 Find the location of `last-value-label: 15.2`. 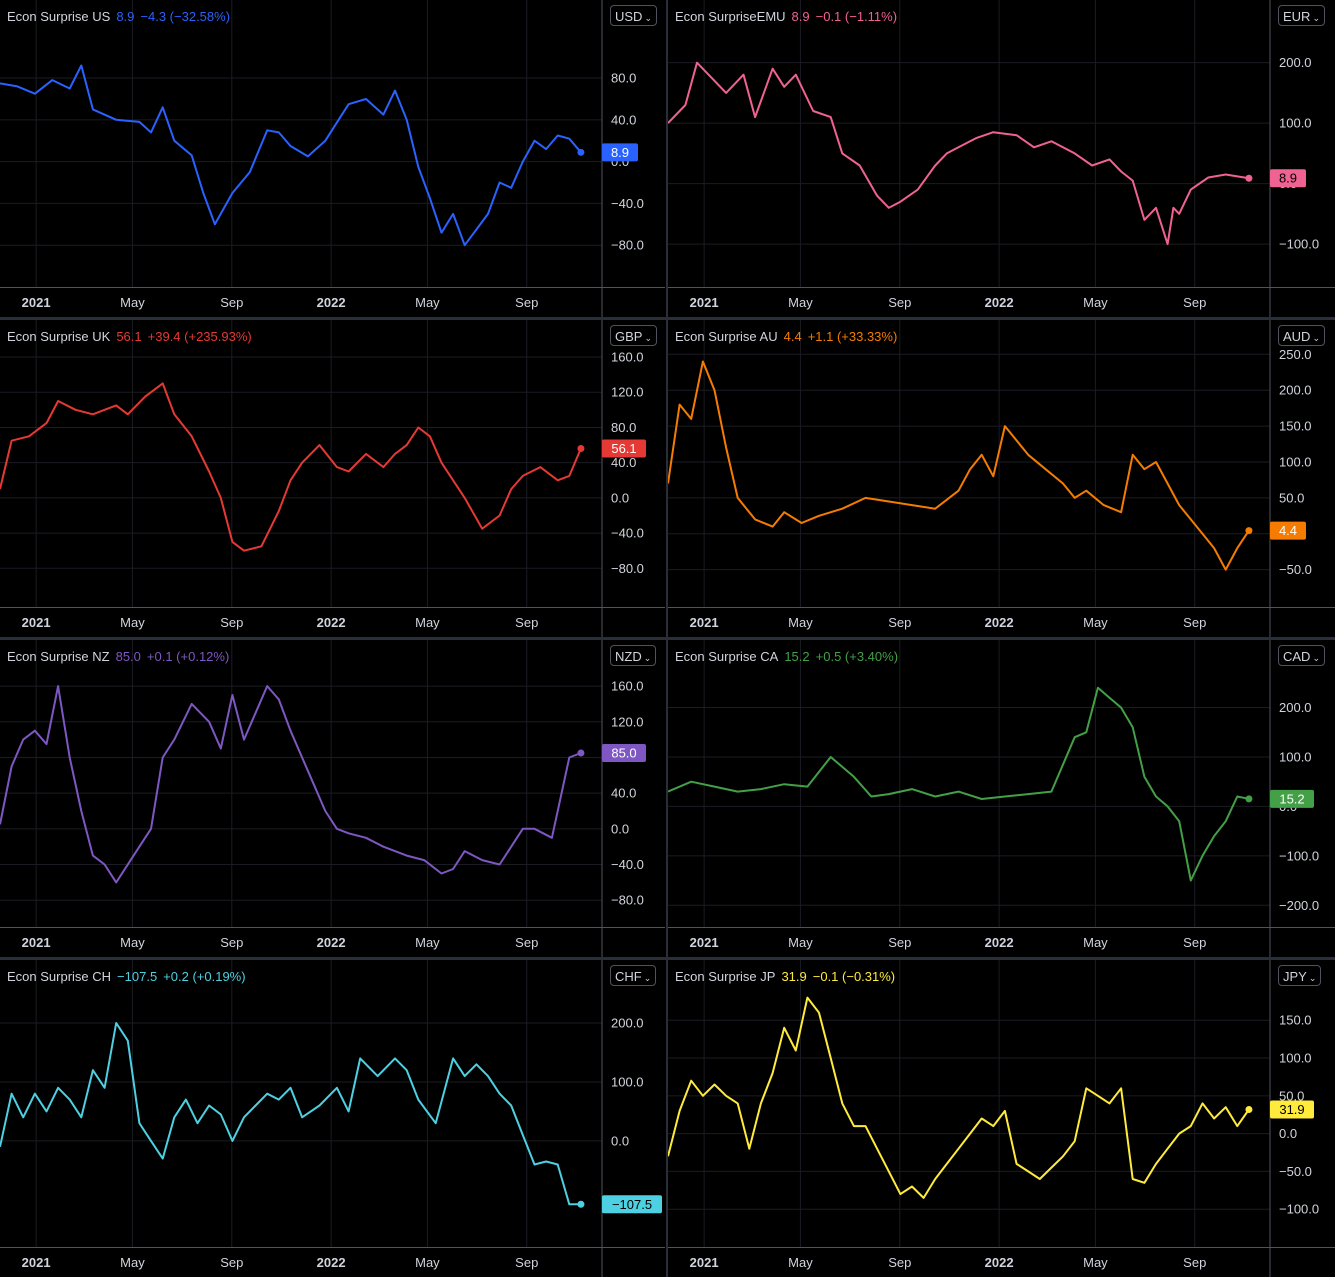

last-value-label: 15.2 is located at coordinates (1291, 798).